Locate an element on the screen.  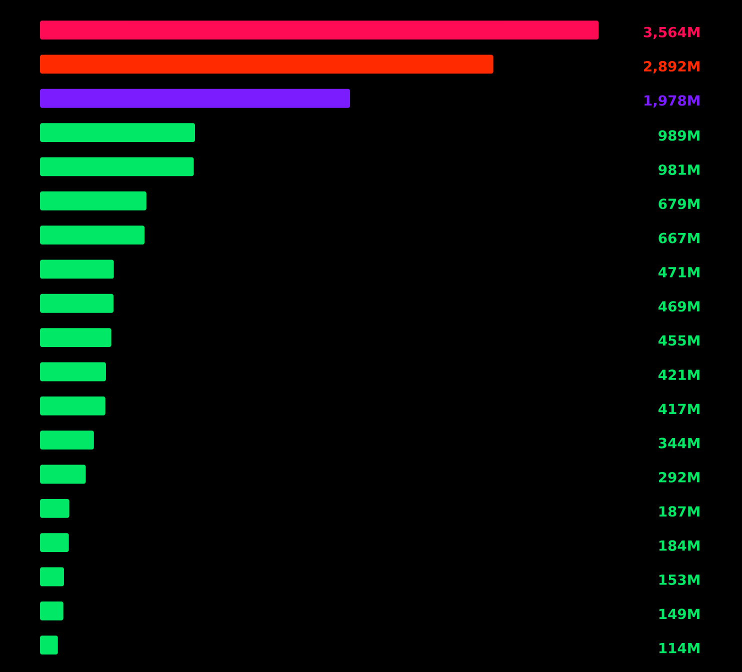
data-label: 114M is located at coordinates (679, 648).